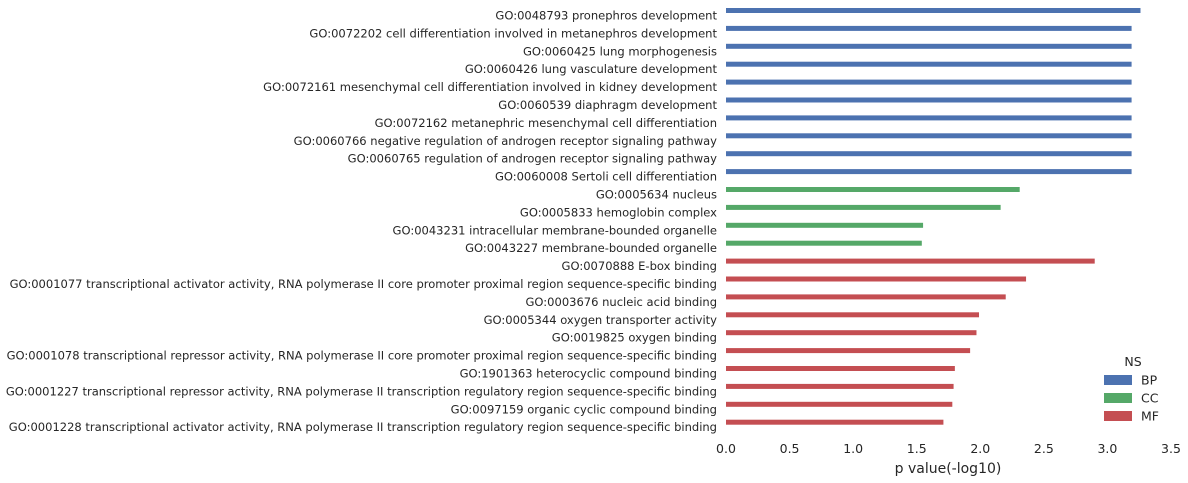 The width and height of the screenshot is (1188, 483). What do you see at coordinates (726, 448) in the screenshot?
I see `x-tick-label: 0.0` at bounding box center [726, 448].